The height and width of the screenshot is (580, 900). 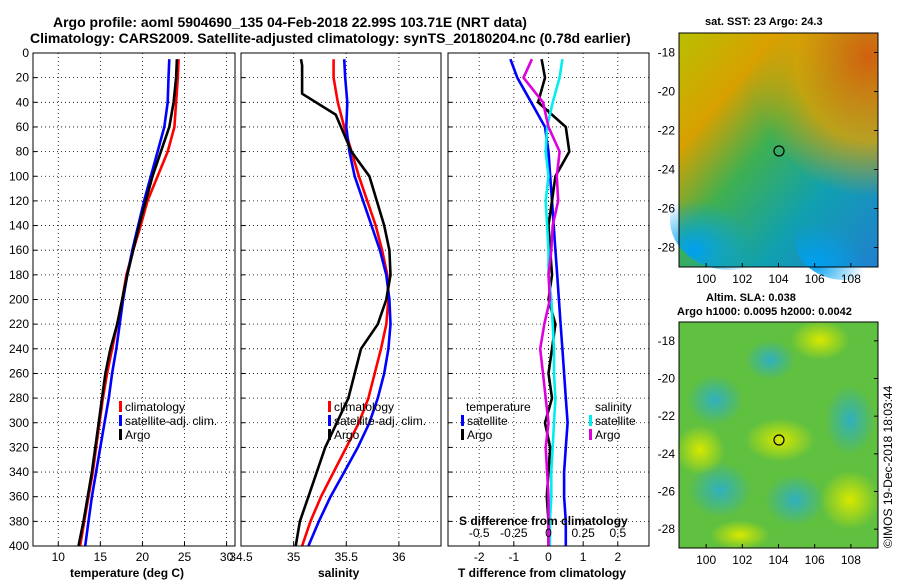 I want to click on depth-tick-label: 360, so click(x=19, y=497).